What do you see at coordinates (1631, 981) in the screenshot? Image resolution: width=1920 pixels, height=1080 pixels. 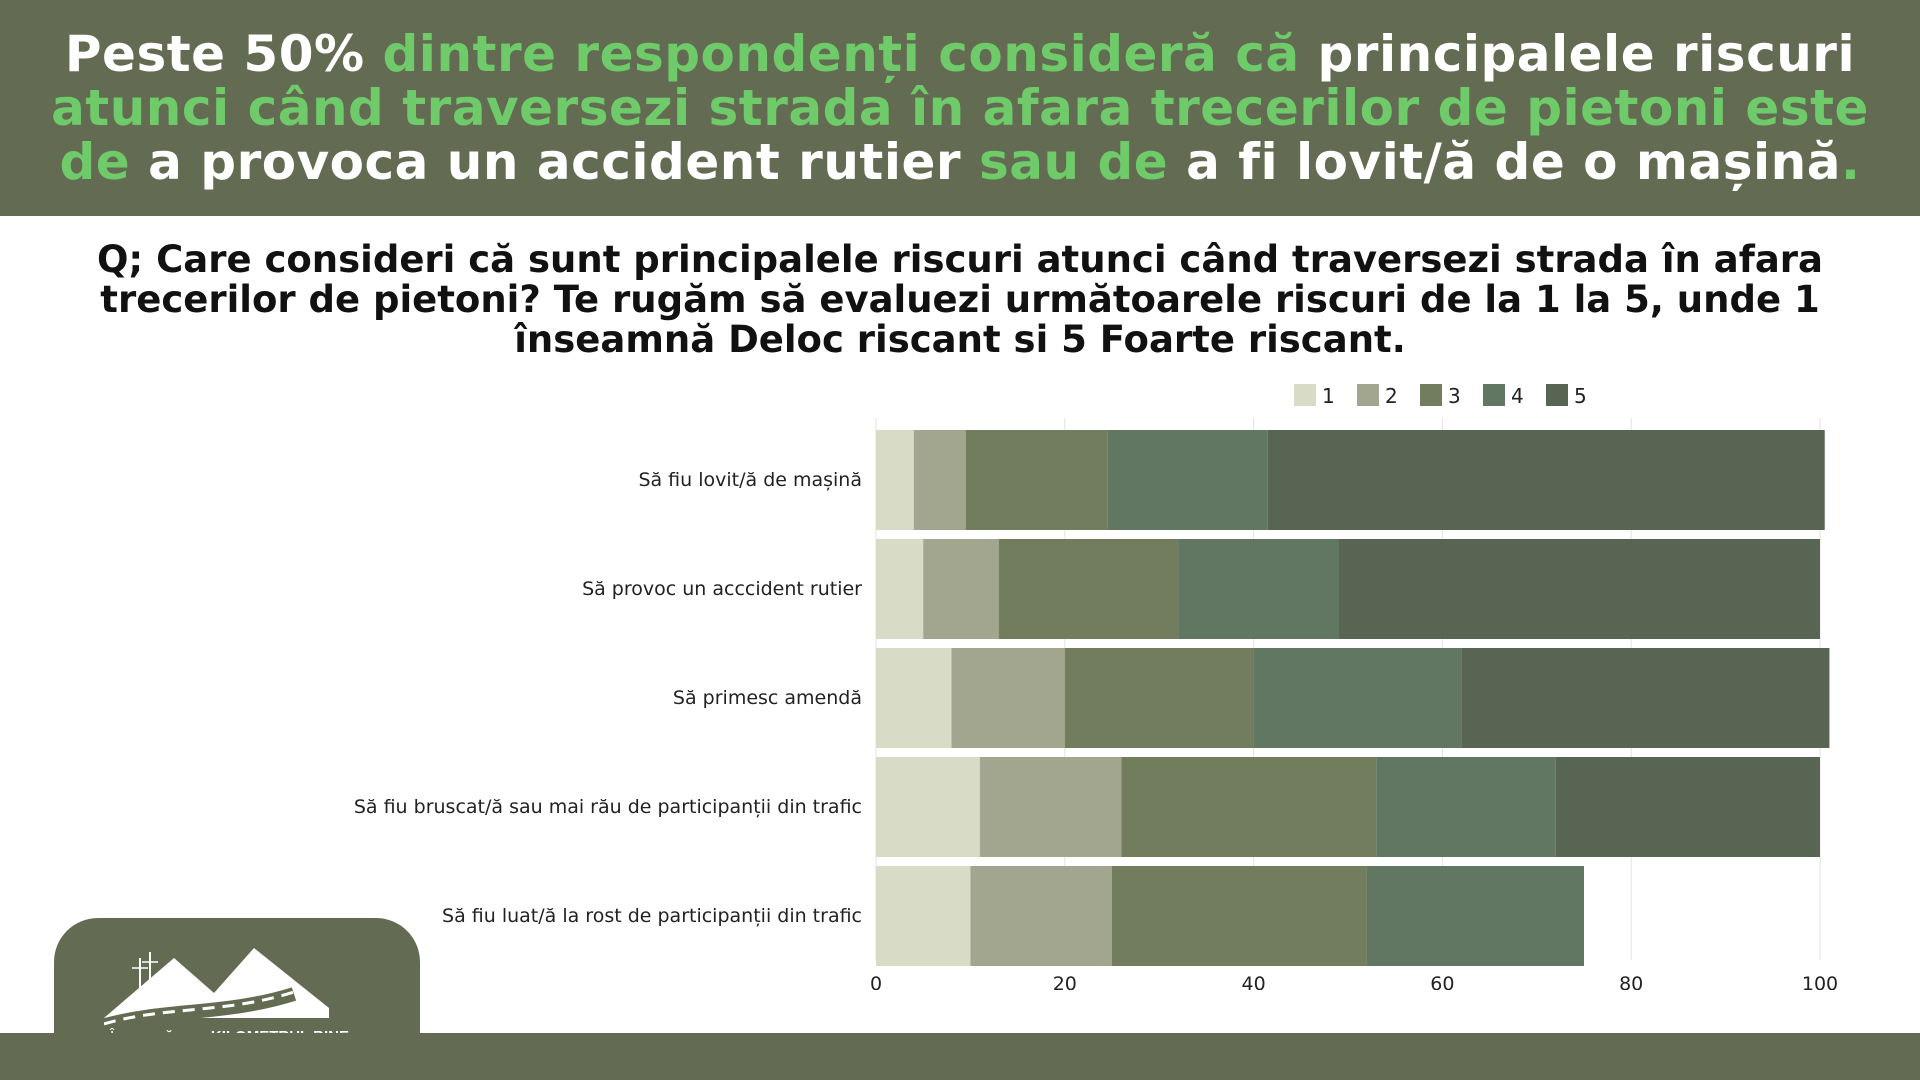 I see `x-tick-label: 80` at bounding box center [1631, 981].